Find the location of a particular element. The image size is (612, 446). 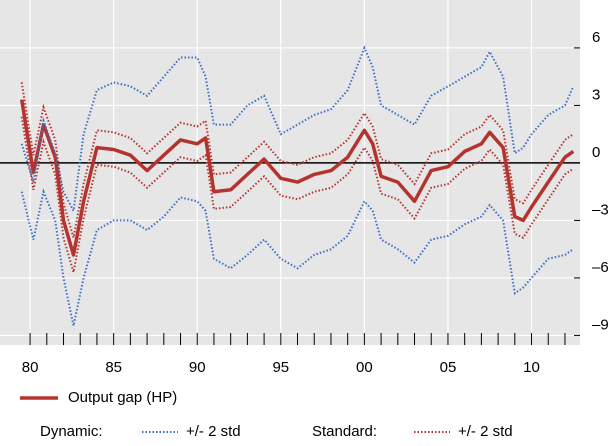

y-tick-label: –6 is located at coordinates (600, 267).